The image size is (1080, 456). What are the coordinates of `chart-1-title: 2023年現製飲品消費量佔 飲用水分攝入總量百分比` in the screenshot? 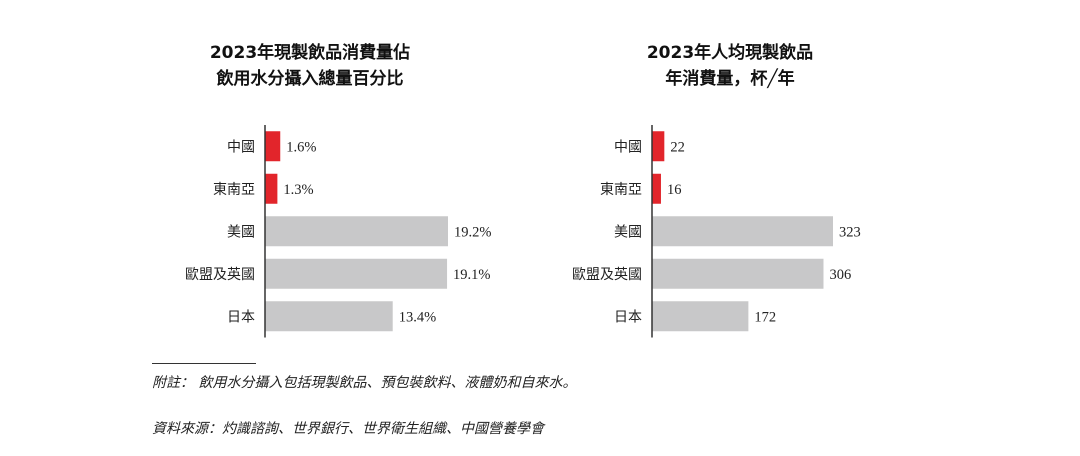 It's located at (310, 66).